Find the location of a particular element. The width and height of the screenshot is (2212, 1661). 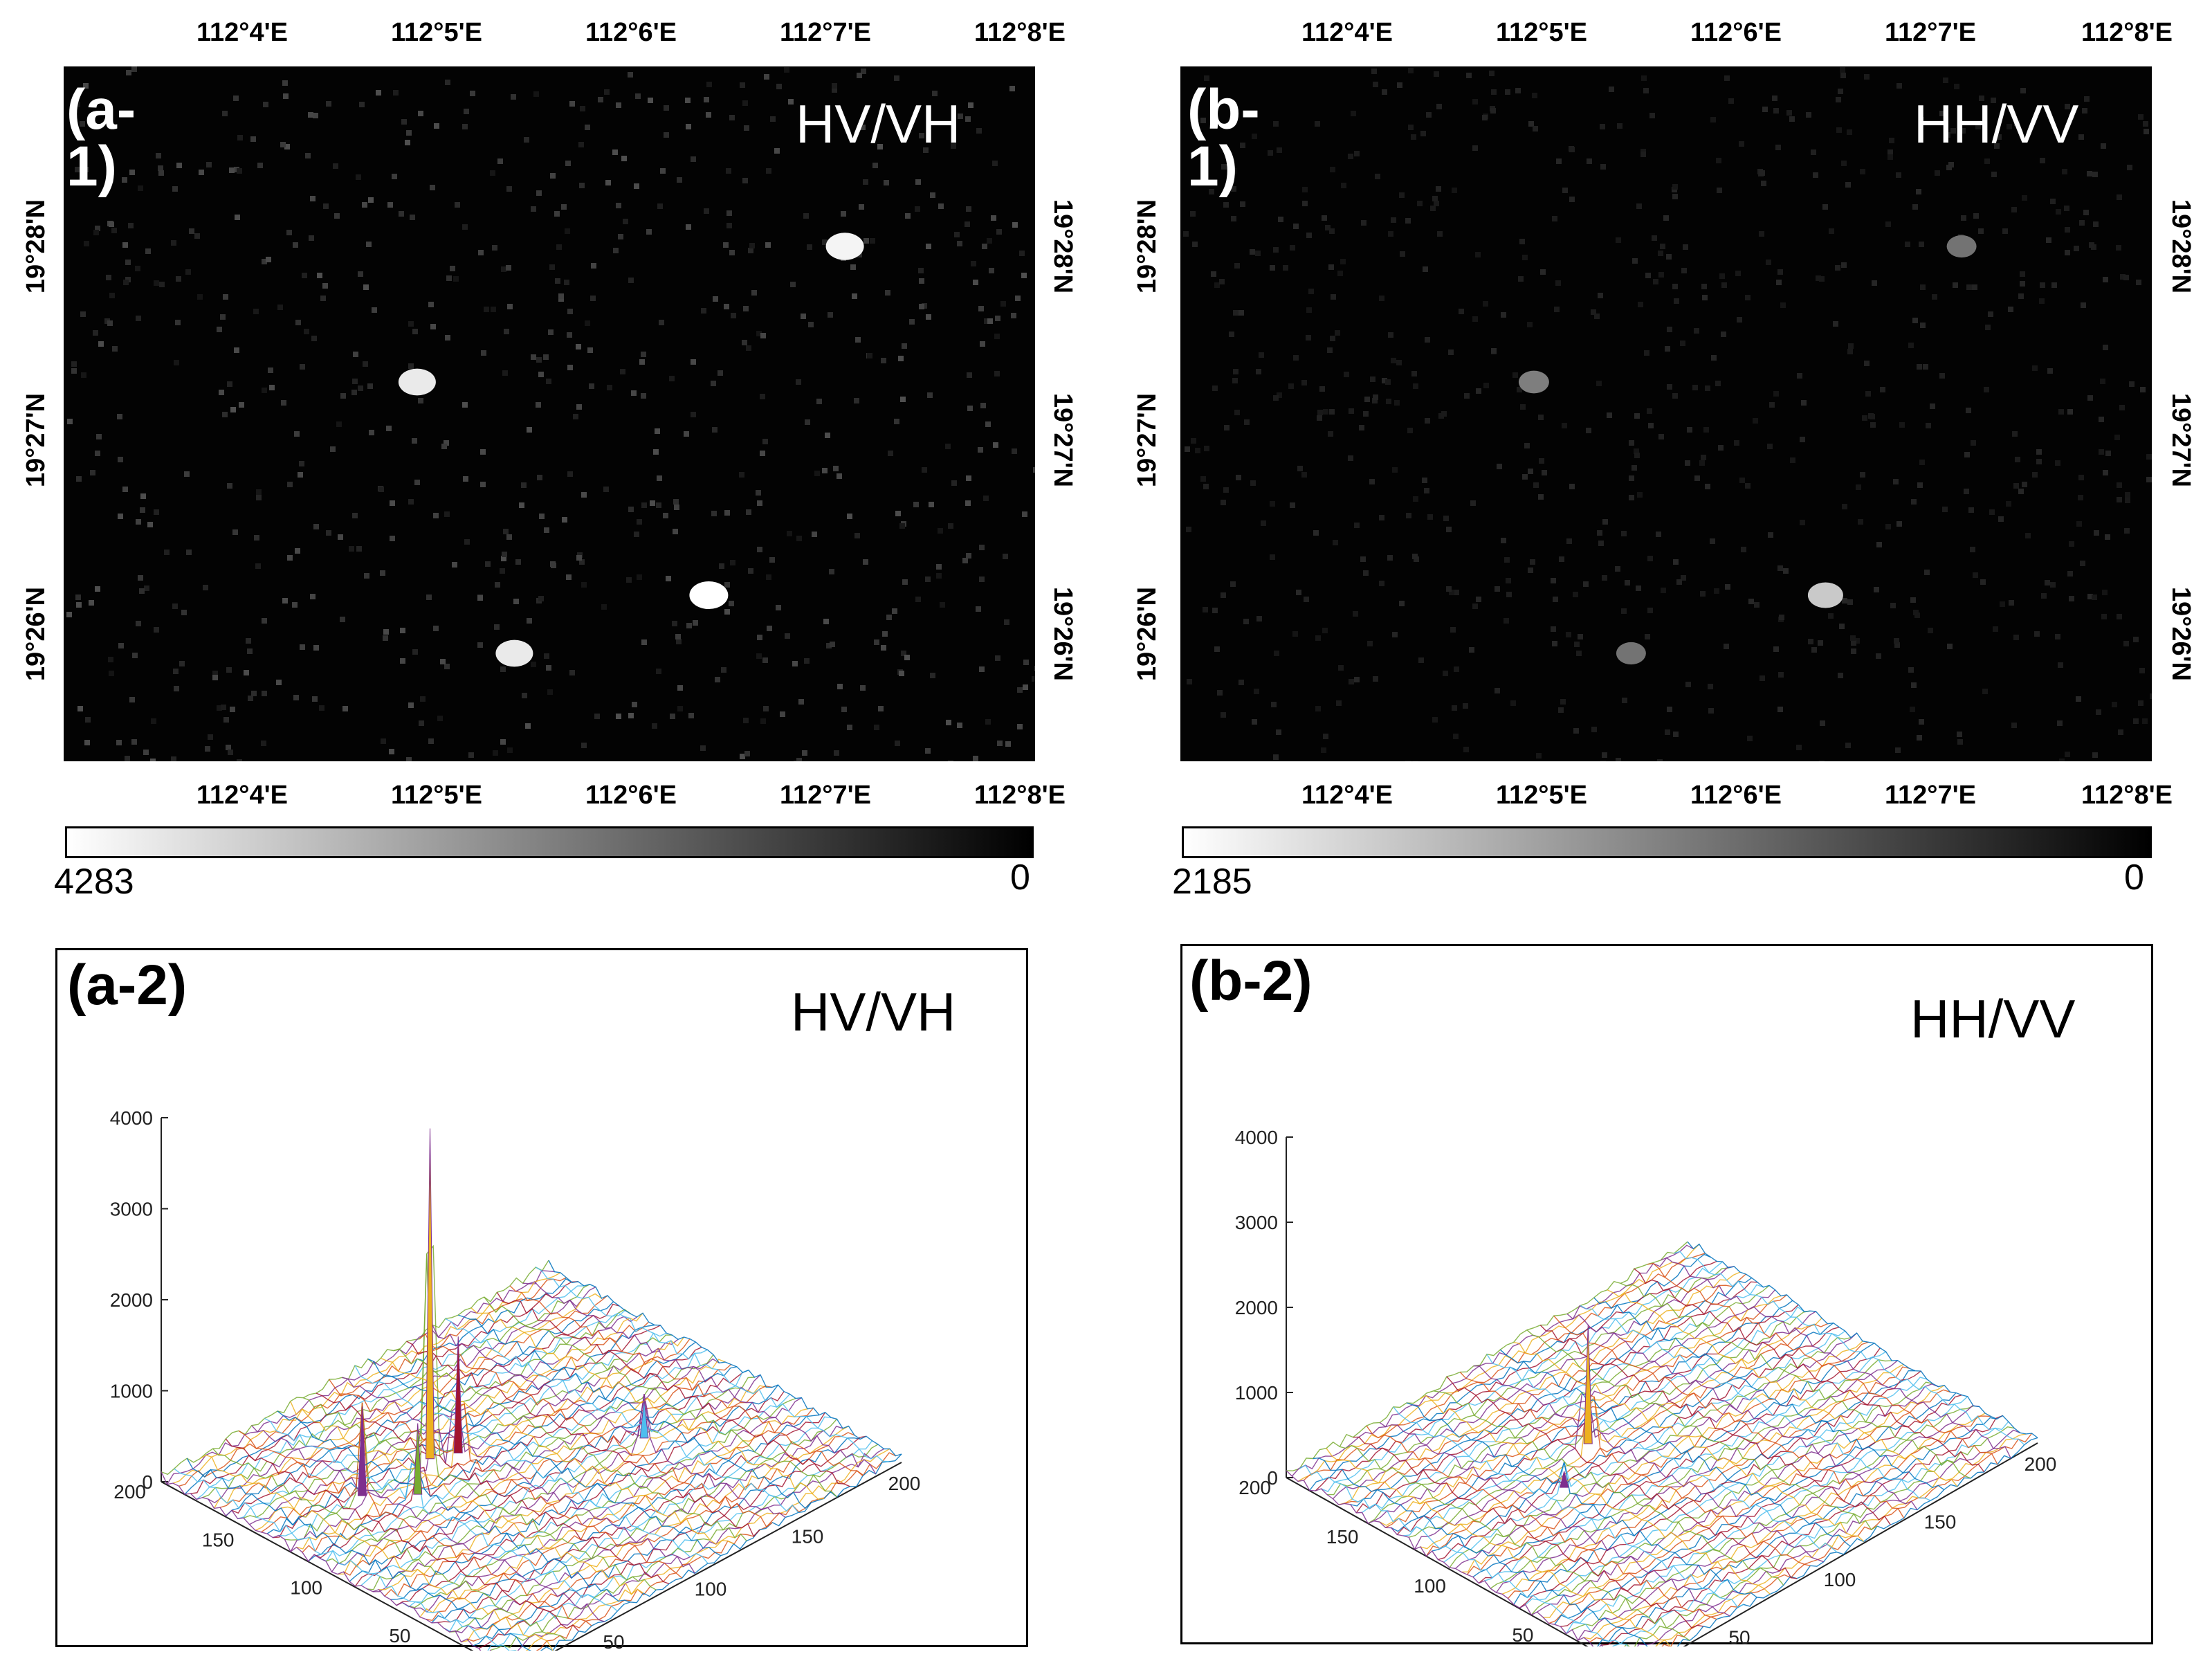

x-axis is located at coordinates (1861, 1544).